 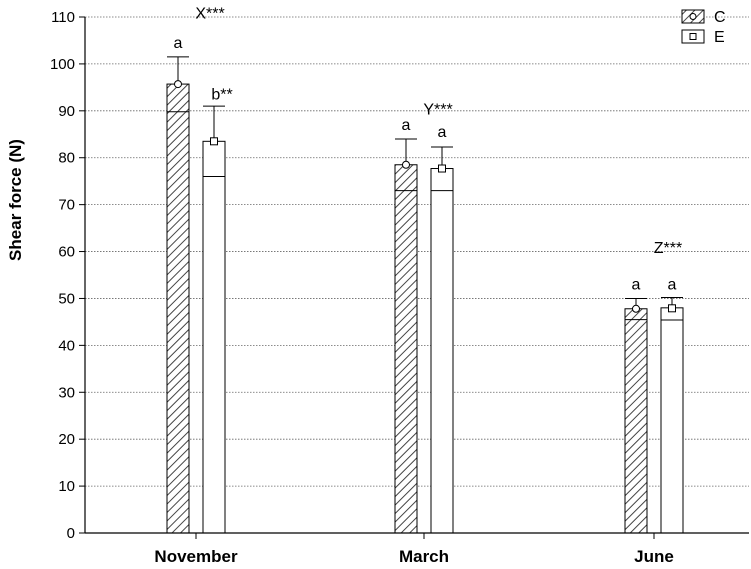 What do you see at coordinates (221, 94) in the screenshot?
I see `letter-e-november: b**` at bounding box center [221, 94].